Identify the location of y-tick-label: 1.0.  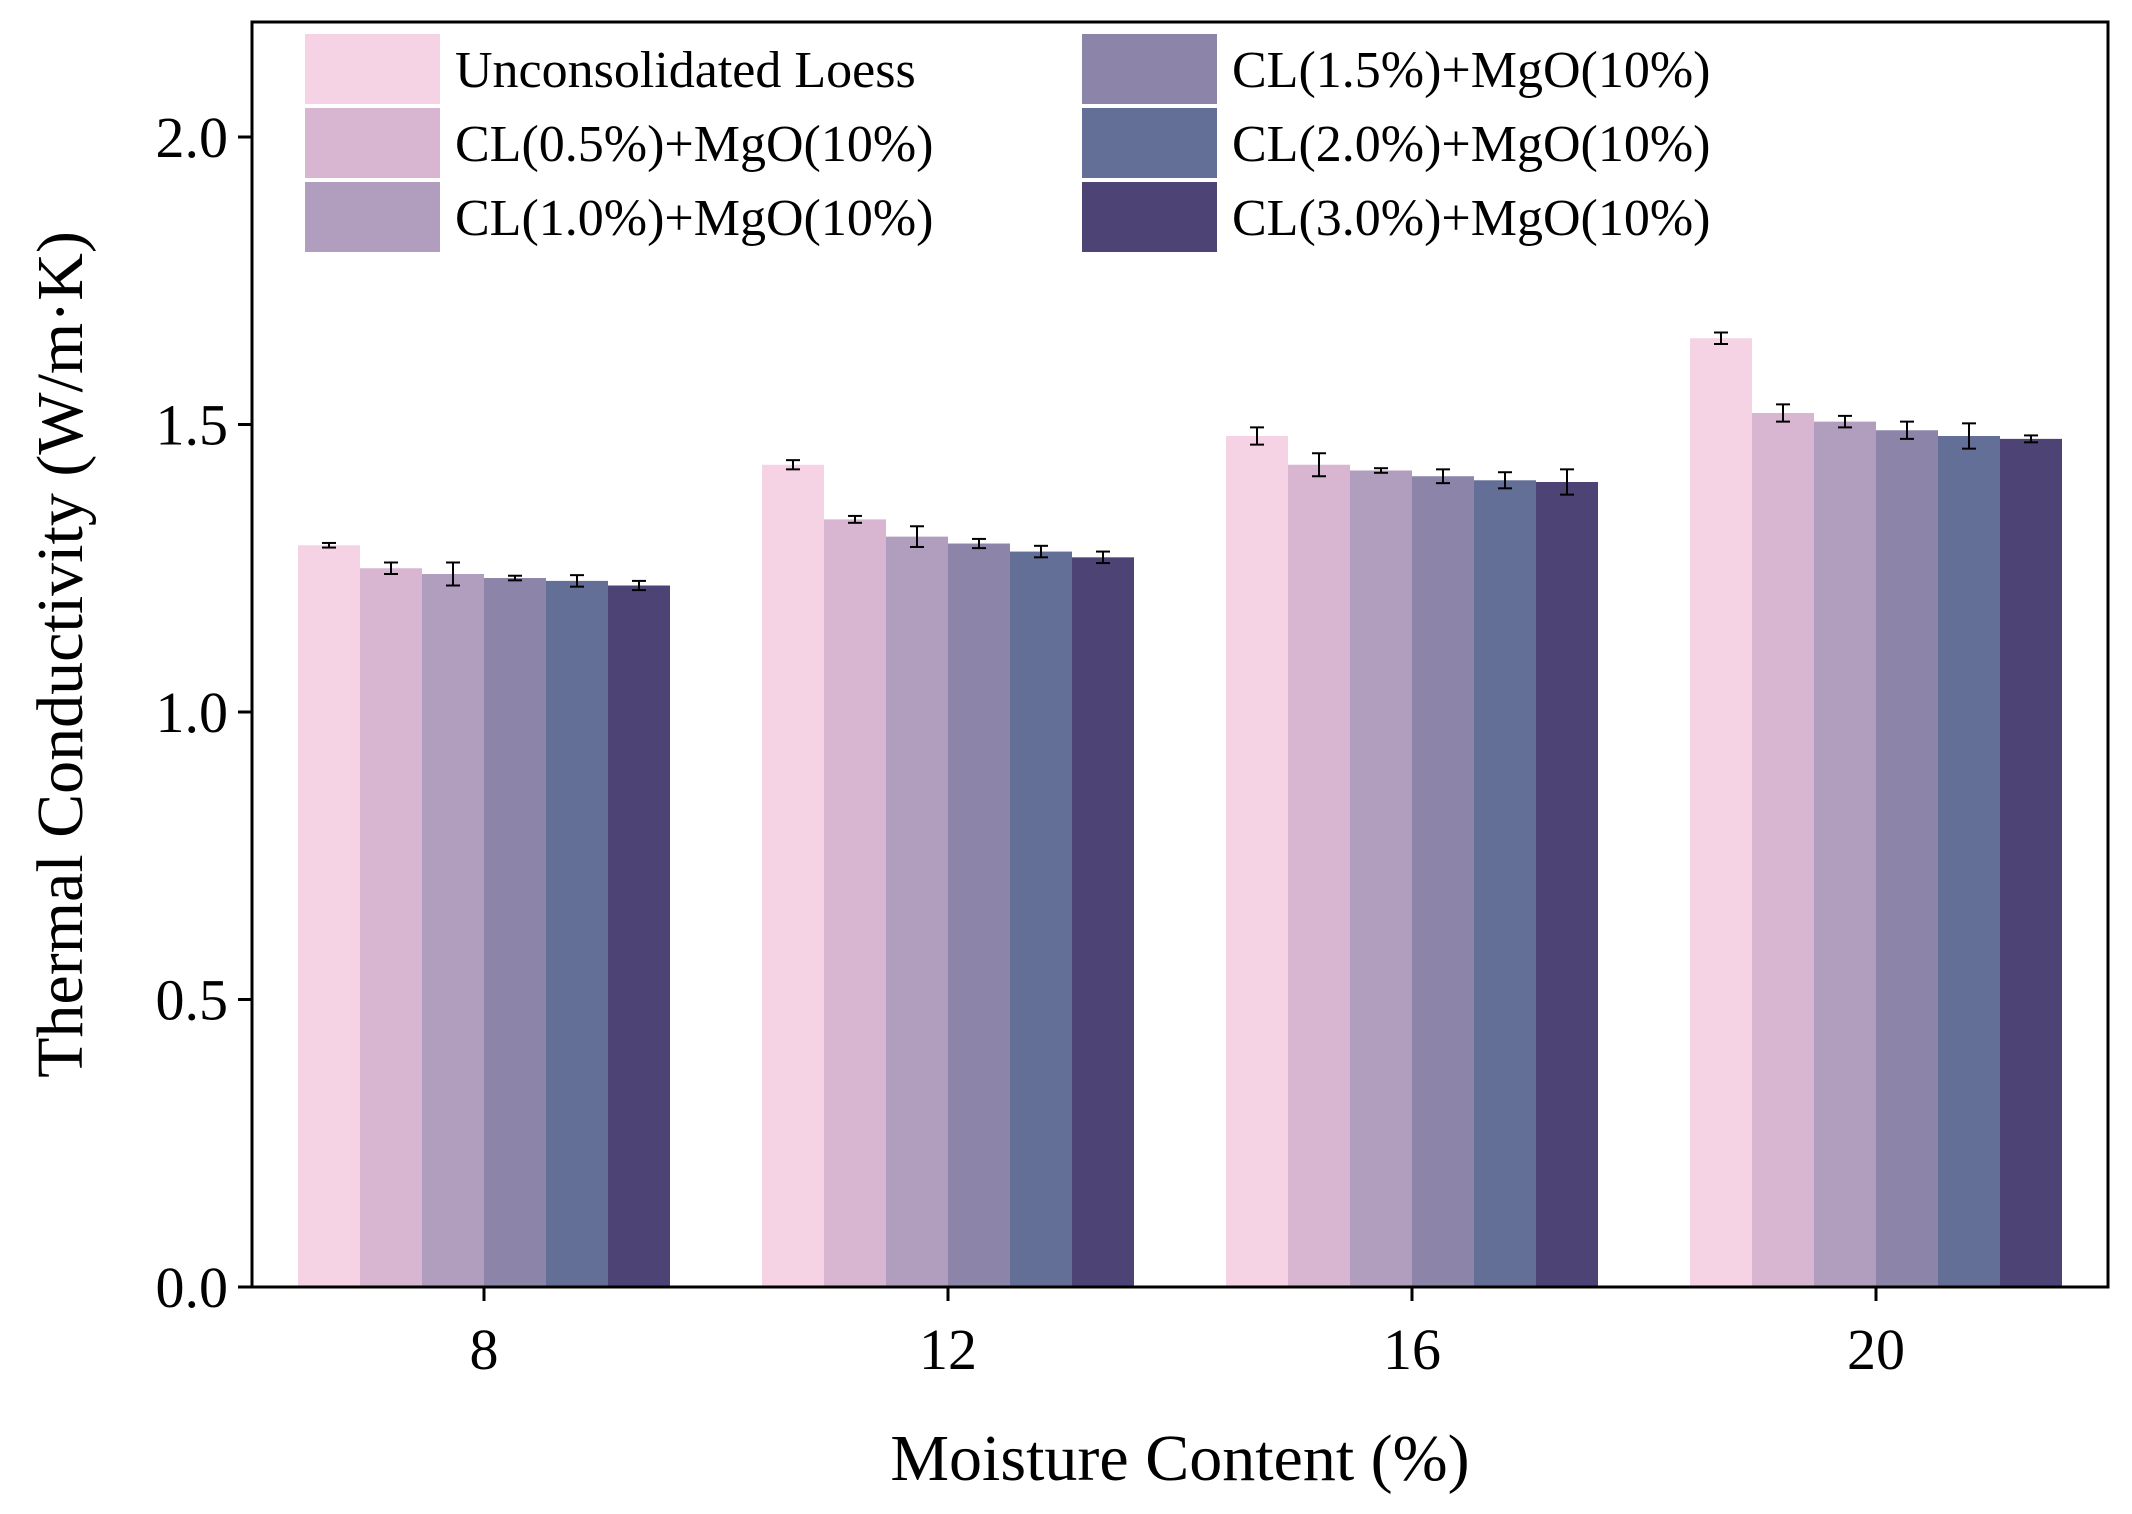
(192, 712).